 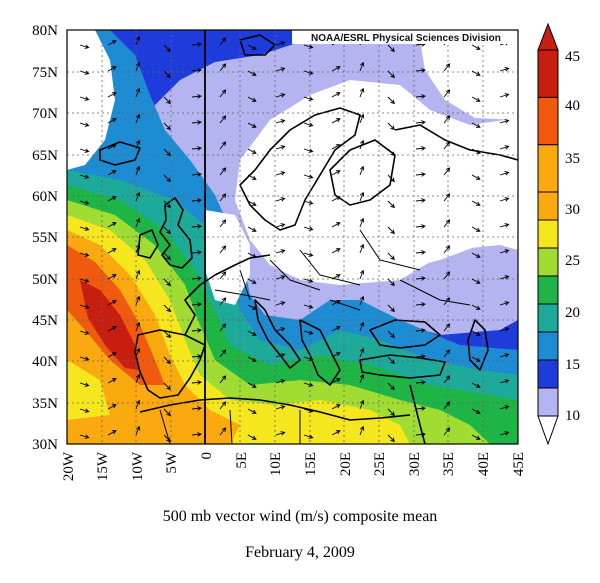 What do you see at coordinates (300, 169) in the screenshot?
I see `coastline-scandinavia` at bounding box center [300, 169].